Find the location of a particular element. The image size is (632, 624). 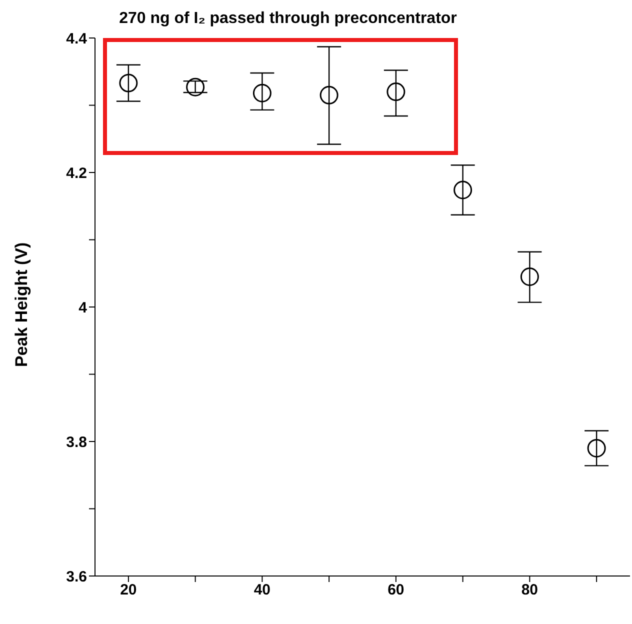

y-axis-title: Peak Height (V) is located at coordinates (22, 304).